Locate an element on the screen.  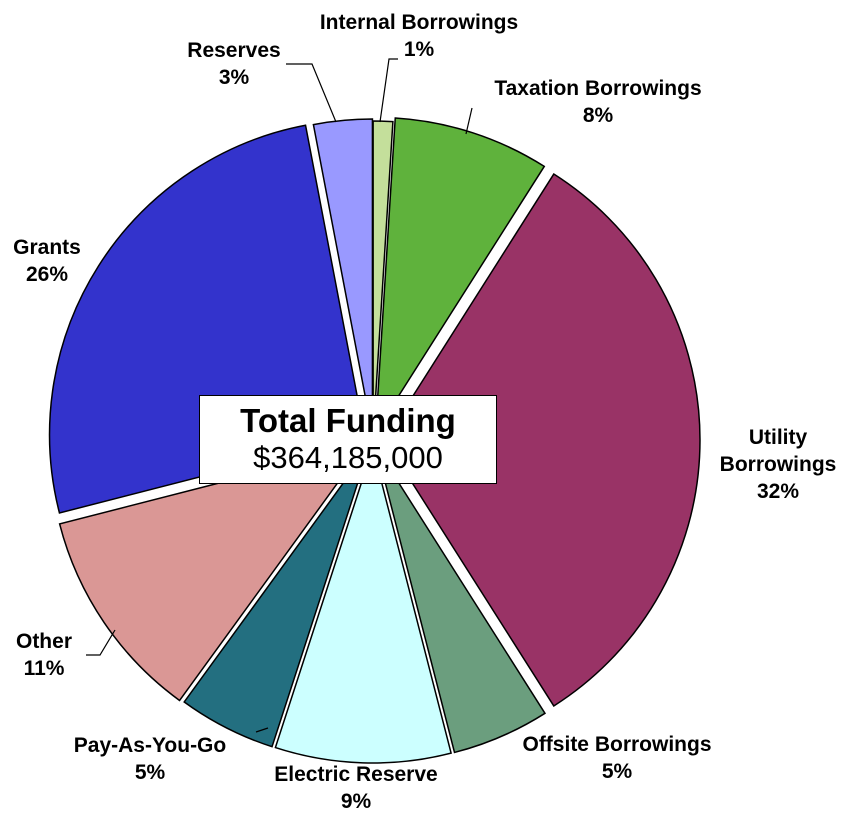
pie-slice-electric-reserve is located at coordinates (363, 604).